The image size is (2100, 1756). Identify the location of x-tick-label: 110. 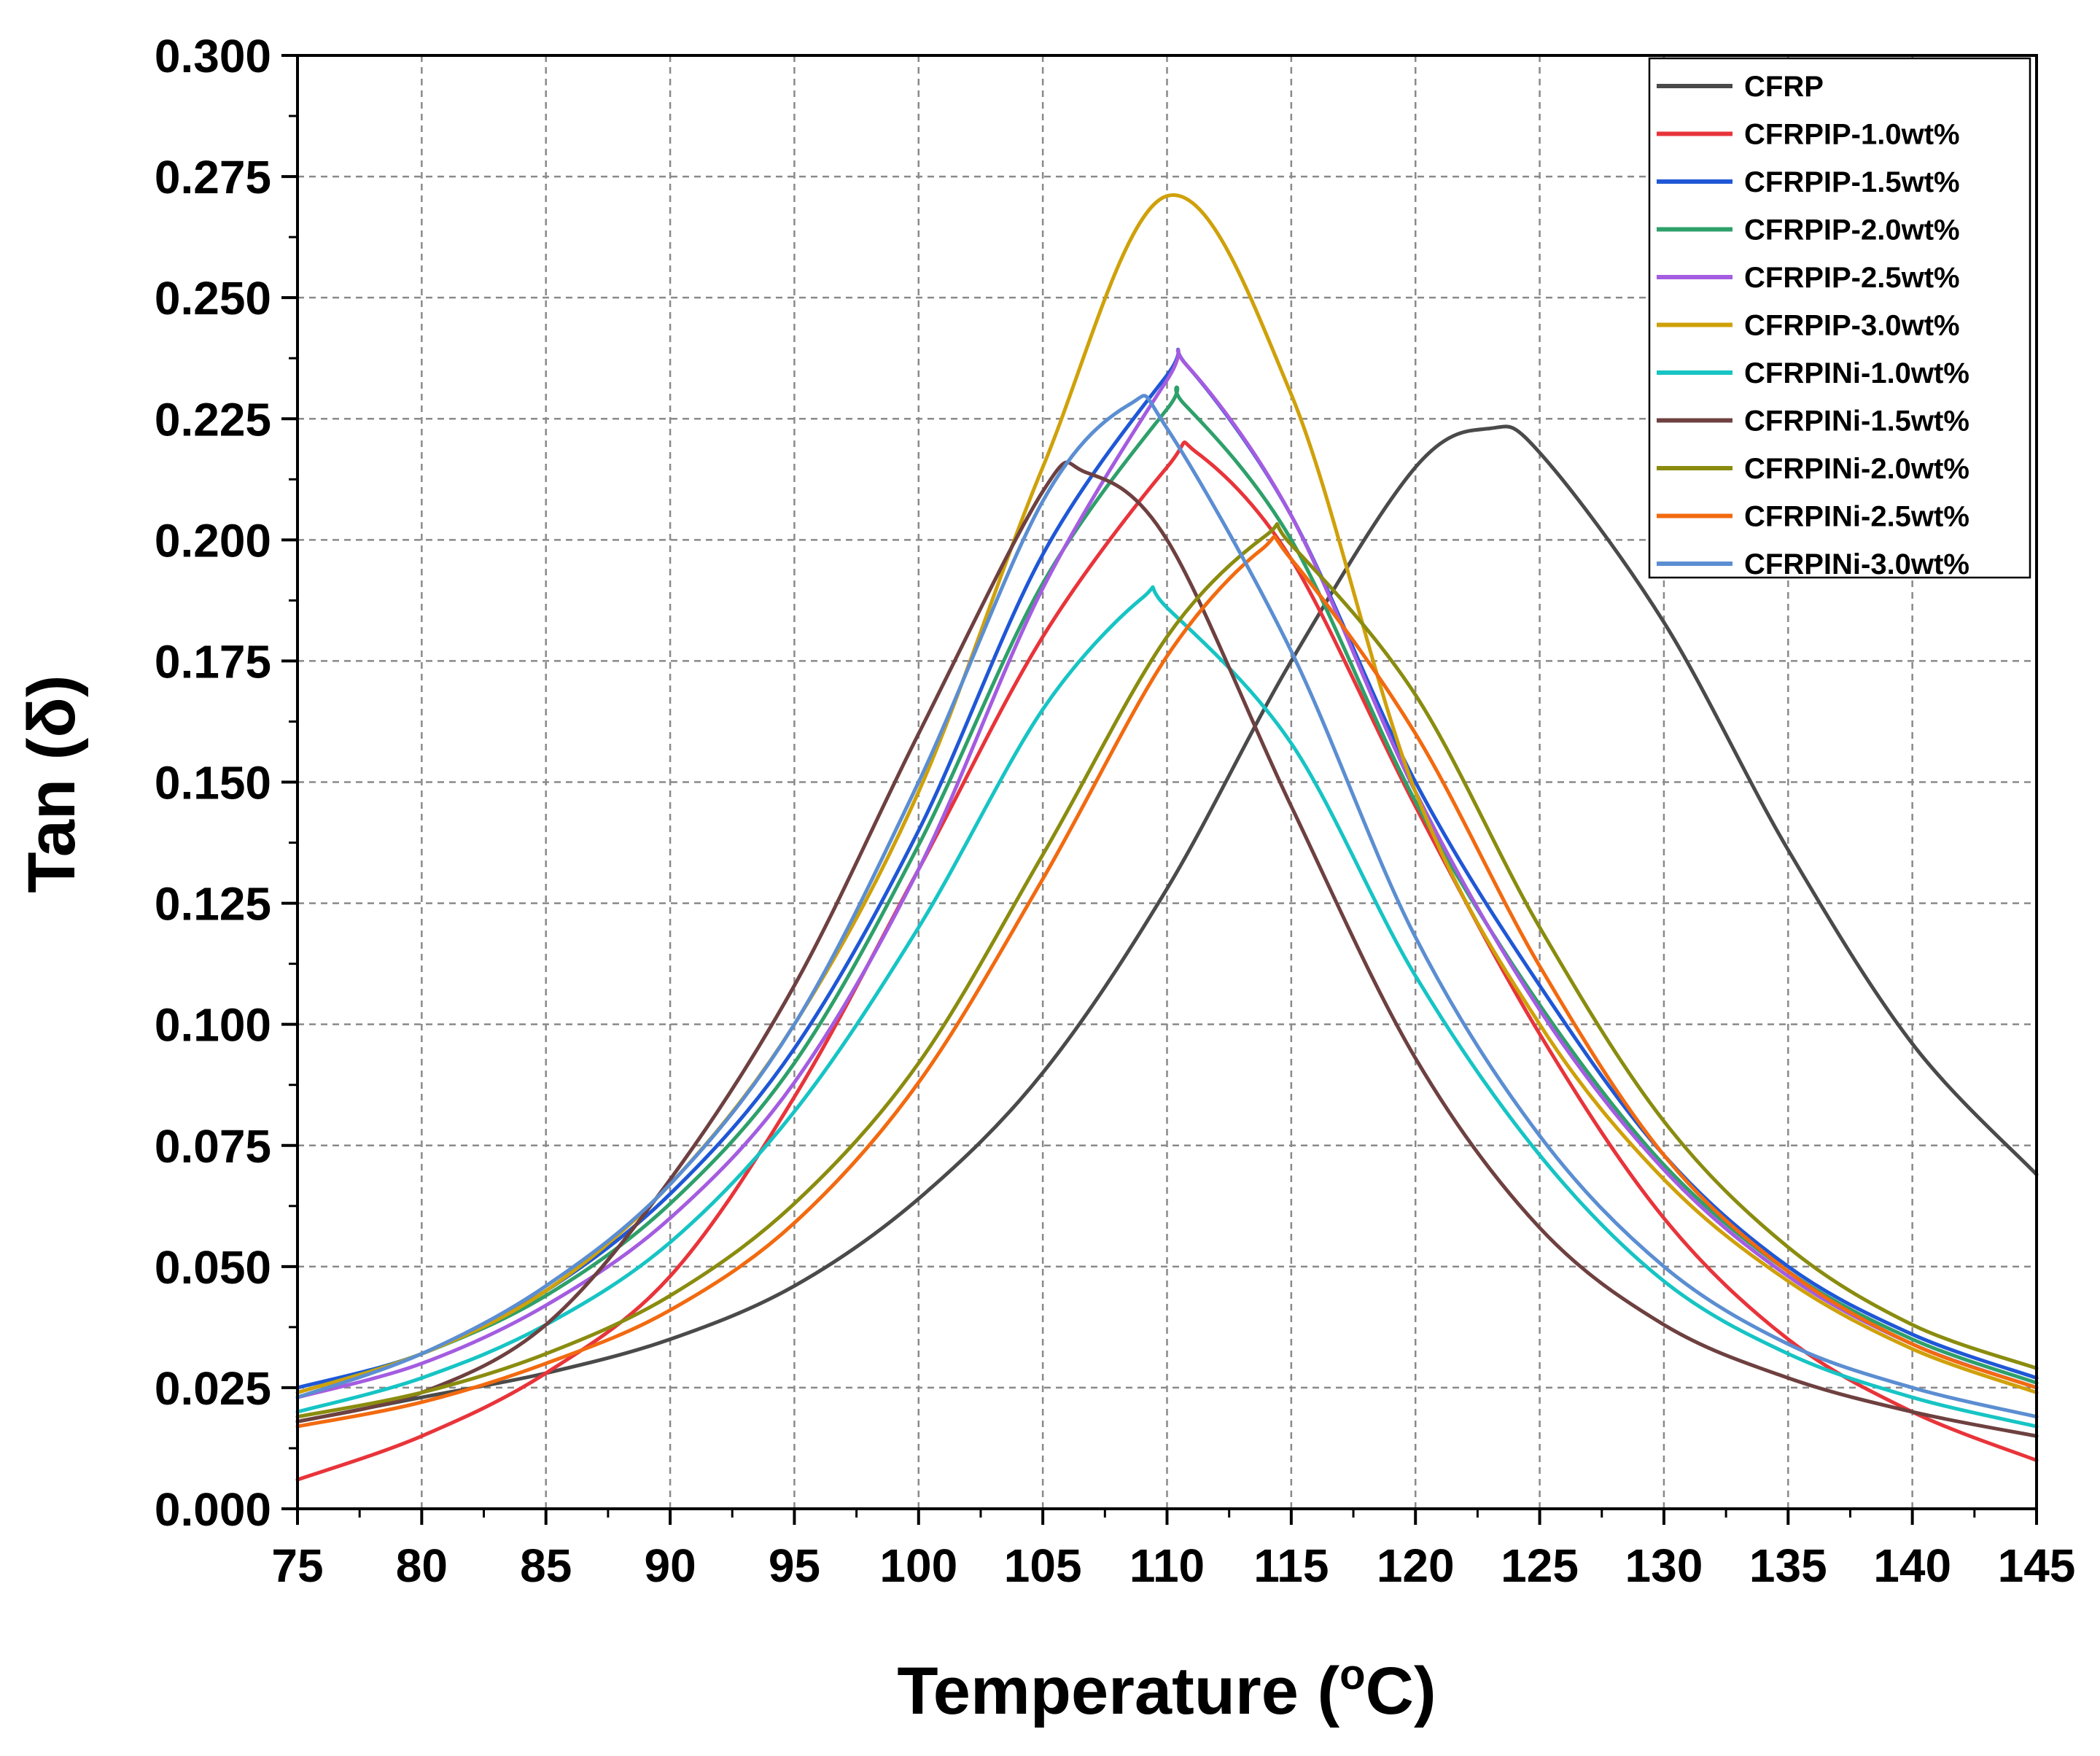
(1167, 1565).